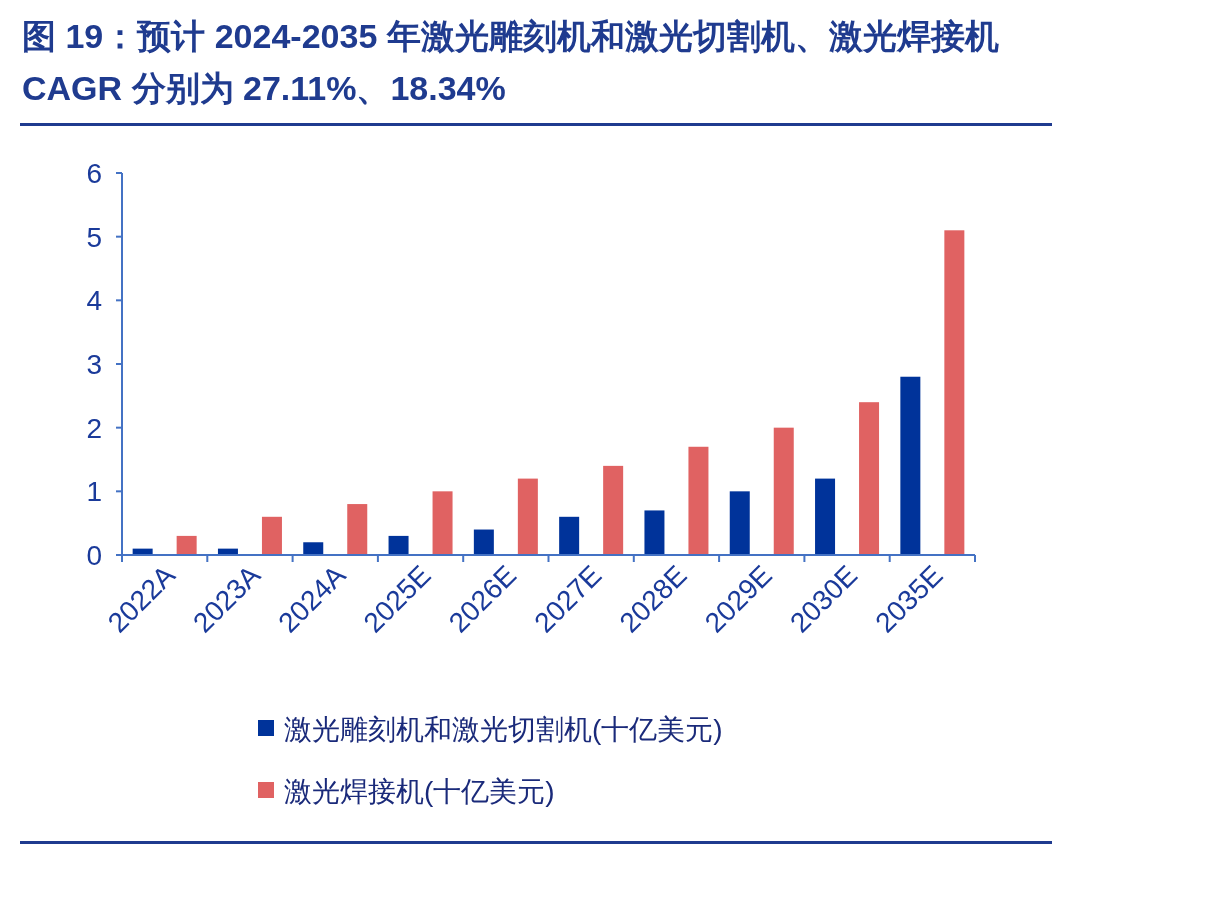  I want to click on y-tick-label: 3, so click(94, 364).